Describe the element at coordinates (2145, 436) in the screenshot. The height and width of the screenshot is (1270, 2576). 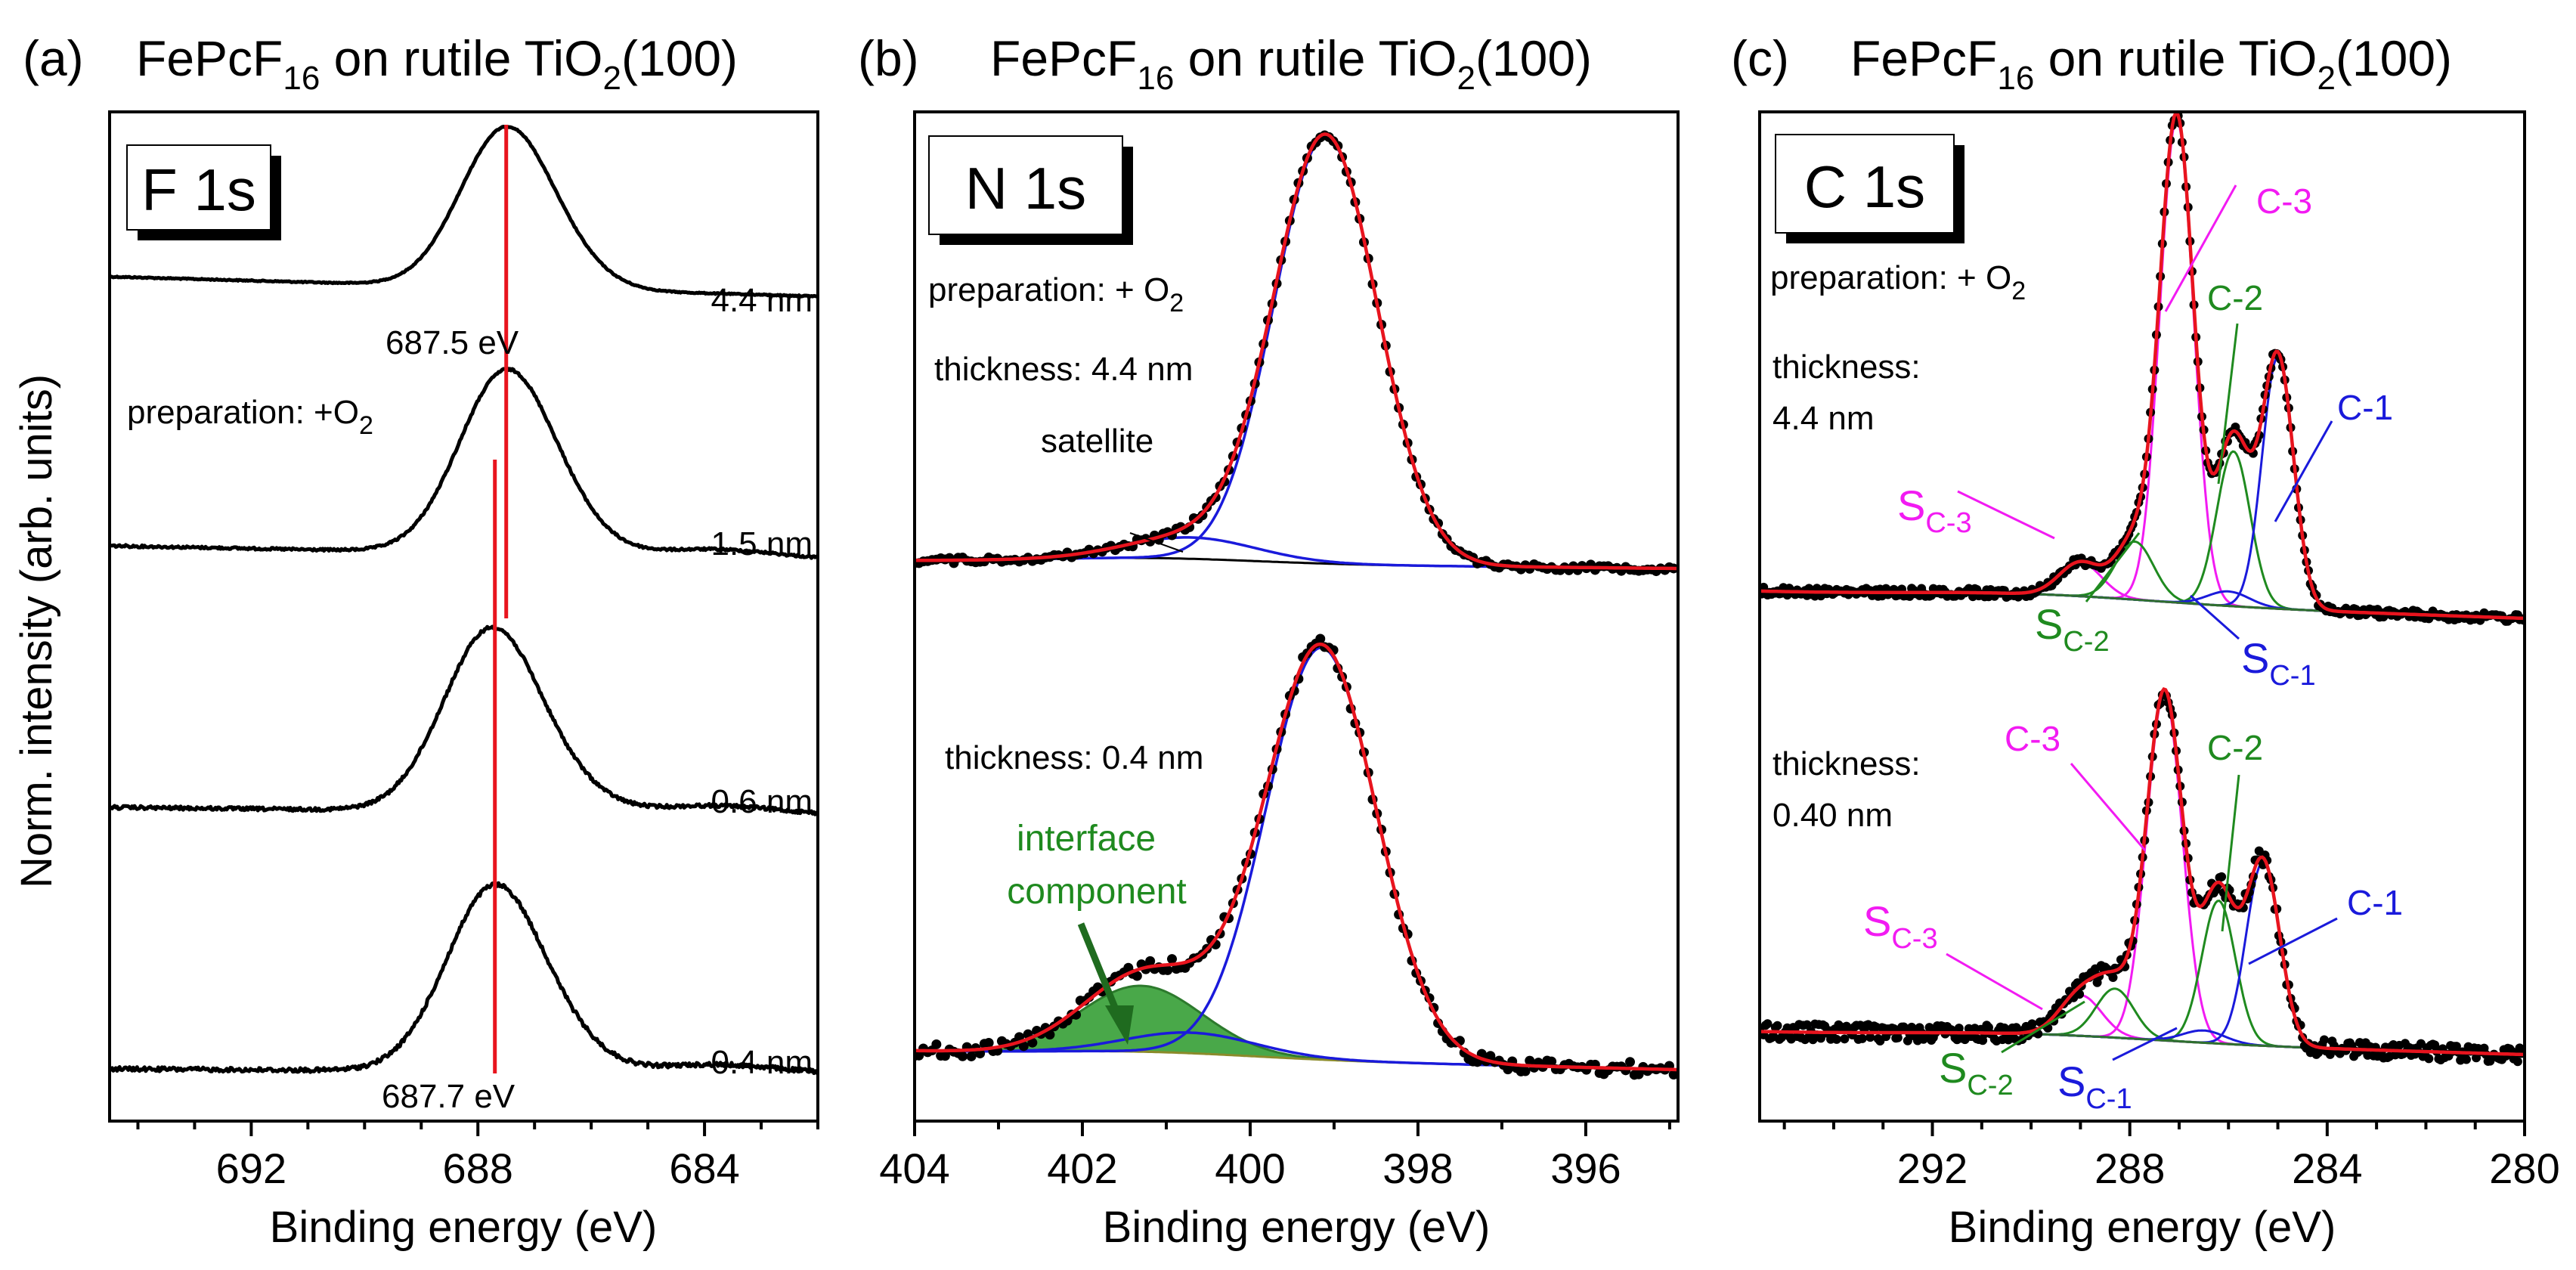
I see `panel-c-top-labels: C-3 C-2 C-1 SC-3 SC-2 SC-1` at that location.